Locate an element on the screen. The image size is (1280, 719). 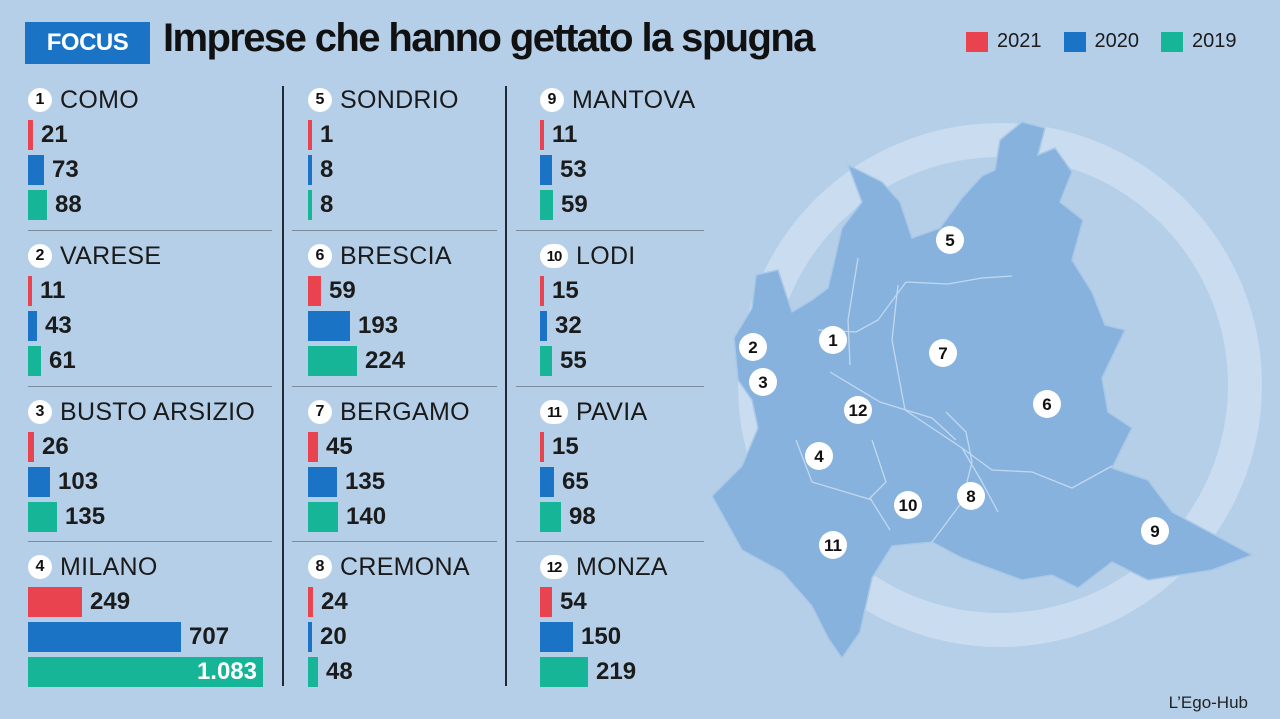
page-title: Imprese che hanno gettato la spugna is located at coordinates (489, 38).